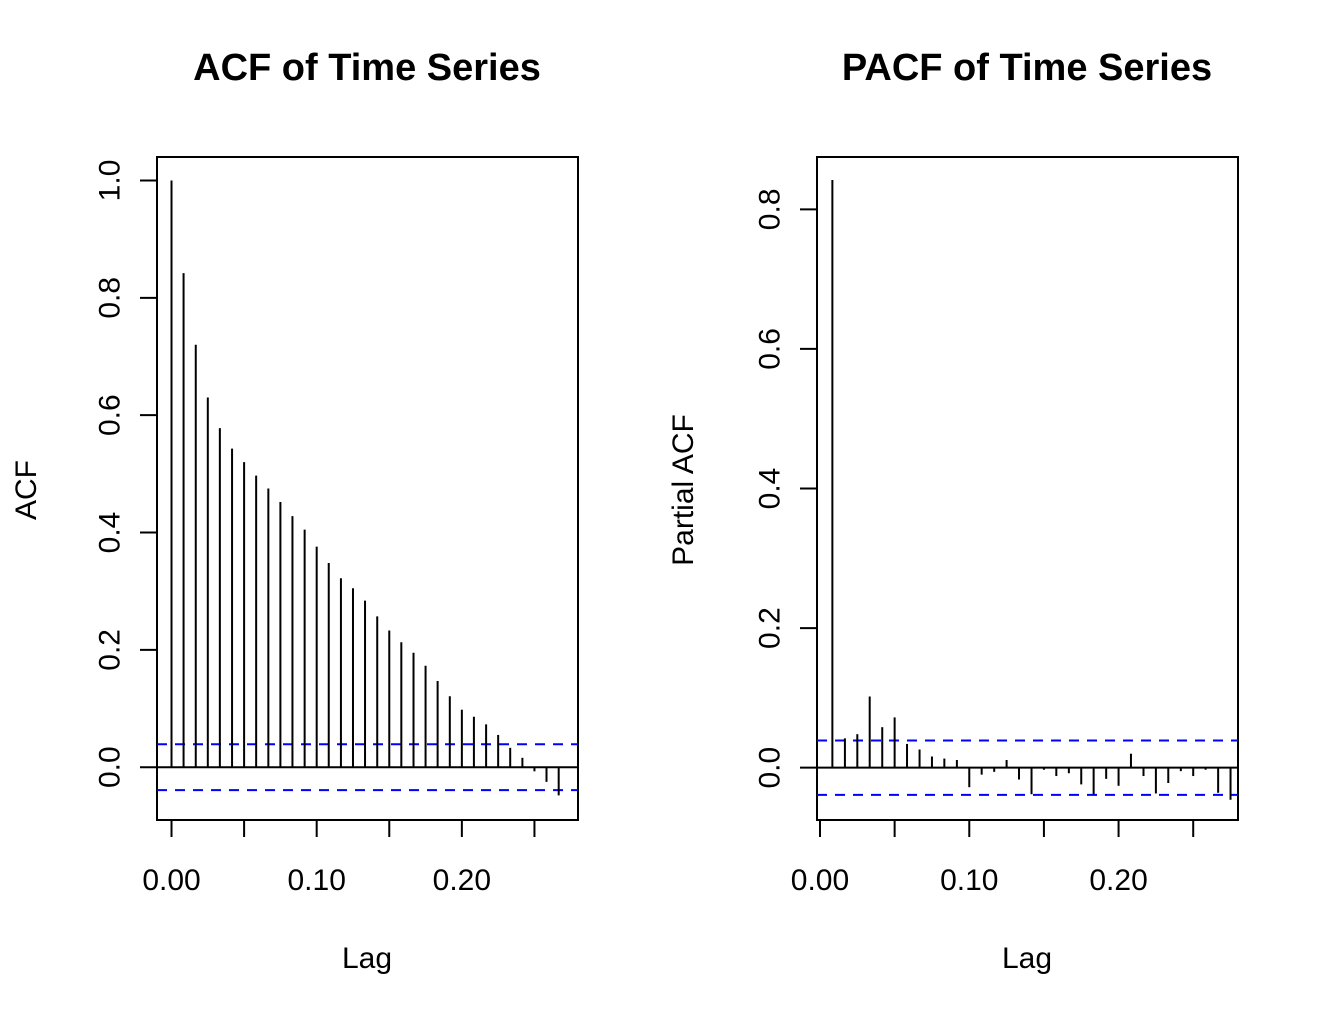 This screenshot has height=1016, width=1318. Describe the element at coordinates (316, 880) in the screenshot. I see `acf-x-tick-label: 0.10` at that location.